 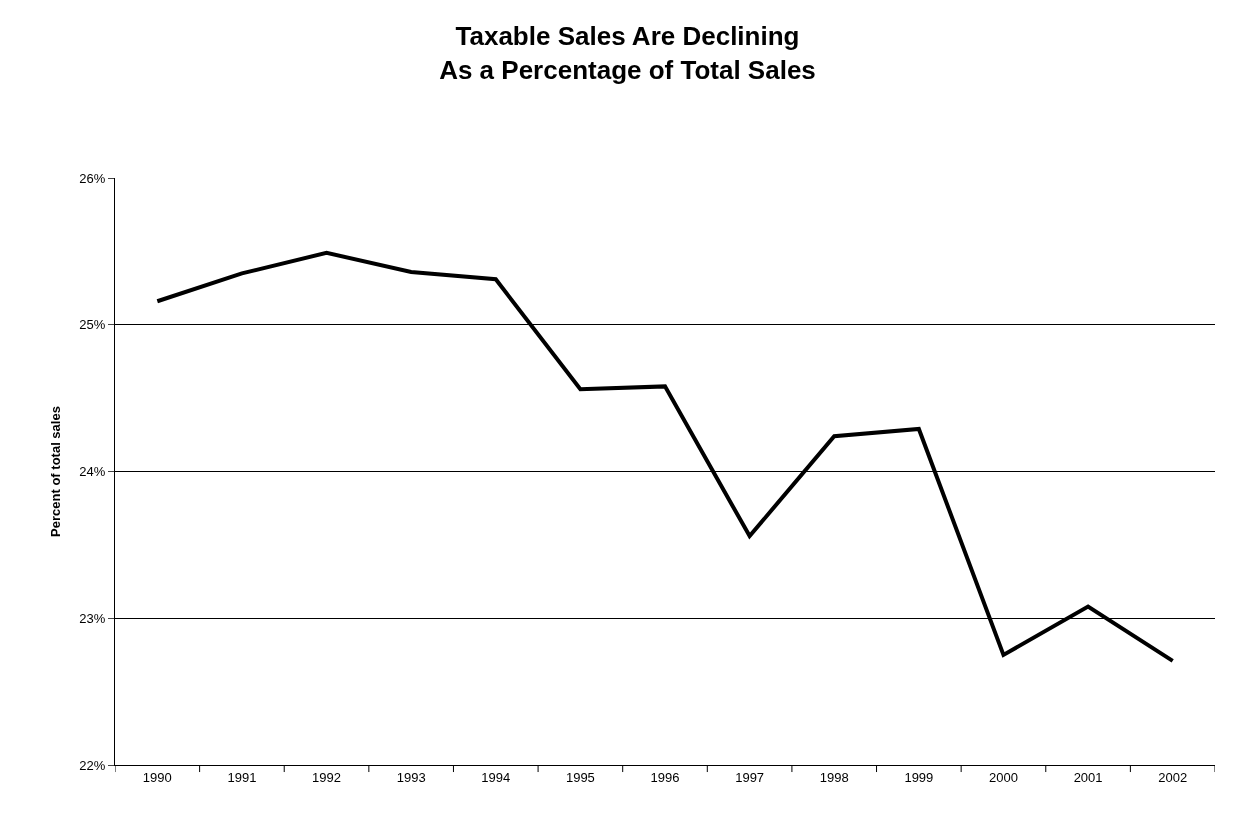 What do you see at coordinates (1088, 777) in the screenshot?
I see `x-tick-label: 2001` at bounding box center [1088, 777].